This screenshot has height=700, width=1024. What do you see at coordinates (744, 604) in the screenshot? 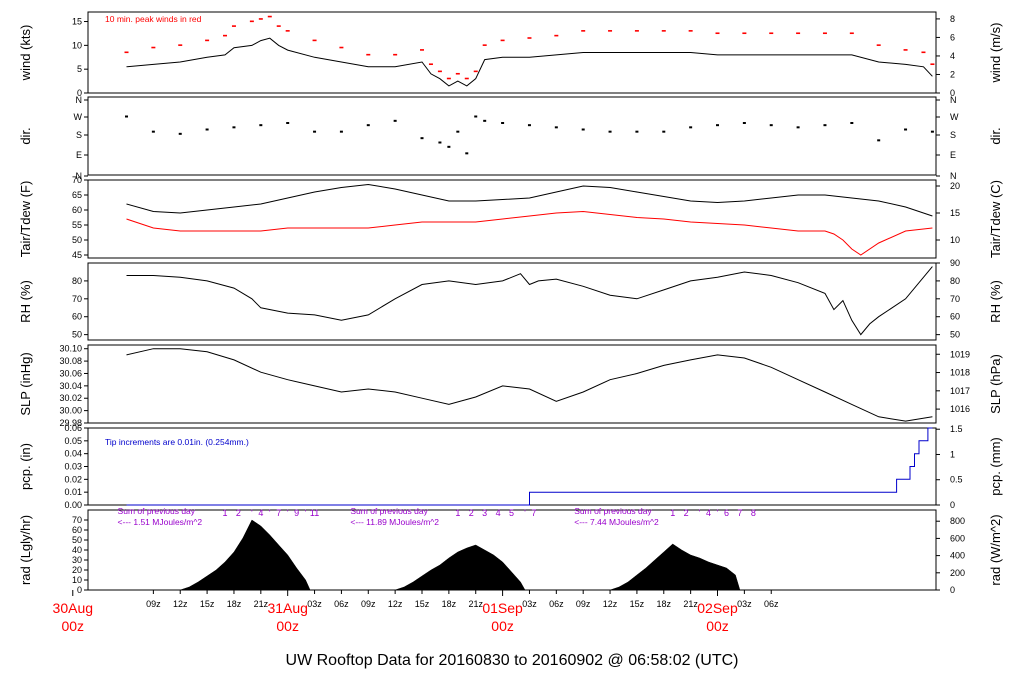
I see `x-tick-label: 03z` at bounding box center [744, 604].